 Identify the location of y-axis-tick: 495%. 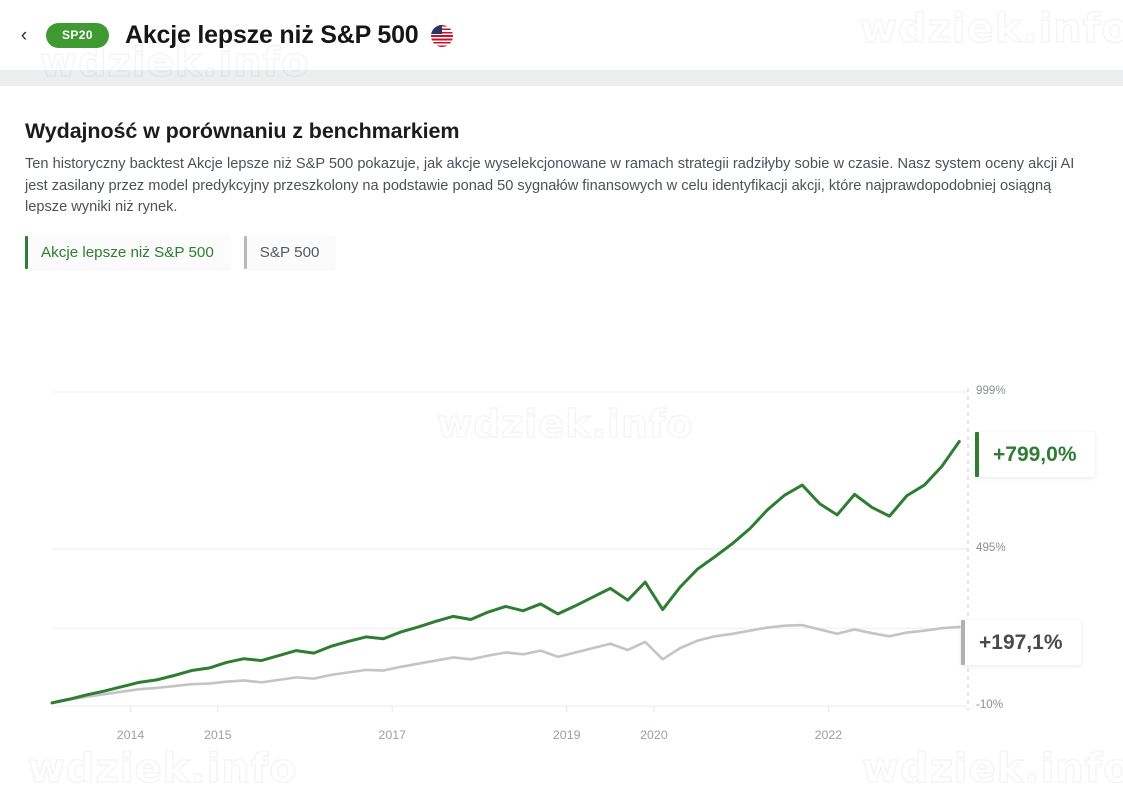
(991, 547).